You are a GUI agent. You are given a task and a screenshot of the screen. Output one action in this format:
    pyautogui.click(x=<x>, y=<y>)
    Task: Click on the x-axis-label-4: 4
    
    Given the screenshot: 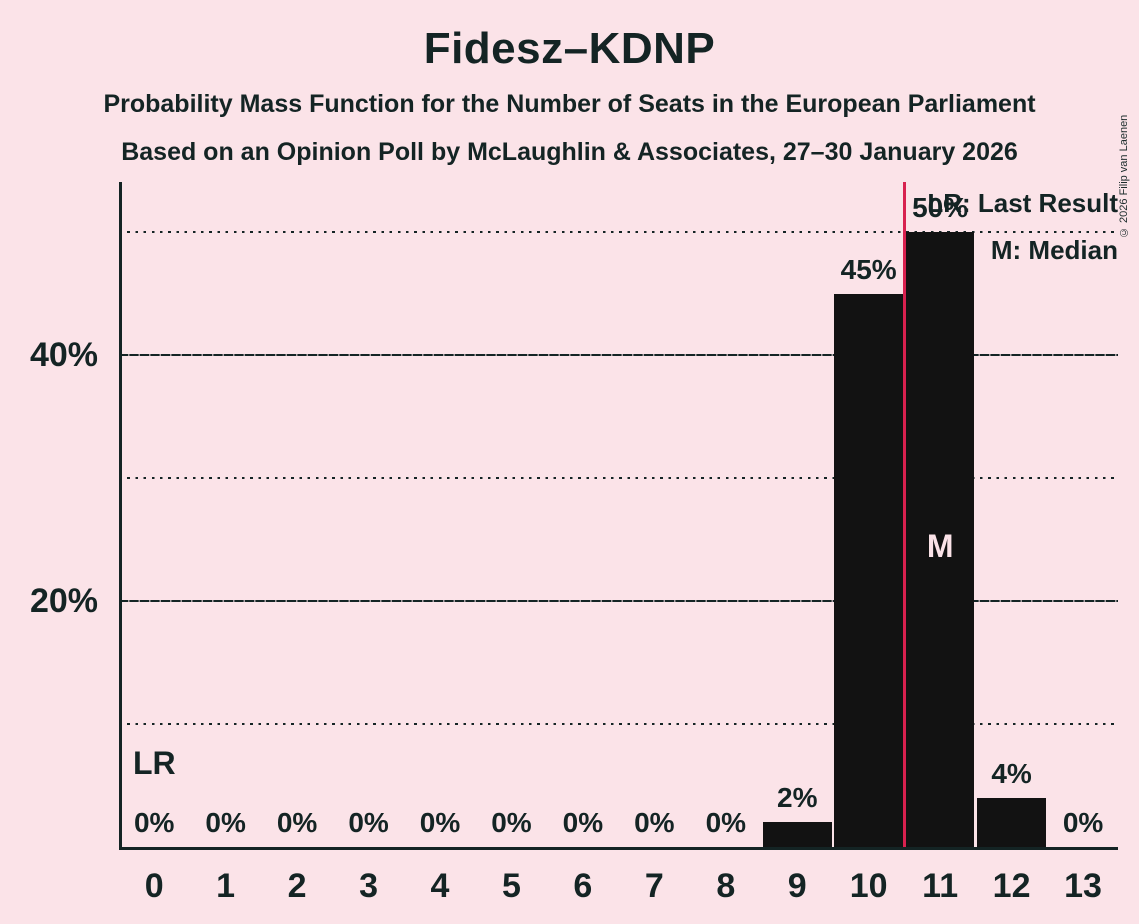 What is the action you would take?
    pyautogui.click(x=440, y=886)
    